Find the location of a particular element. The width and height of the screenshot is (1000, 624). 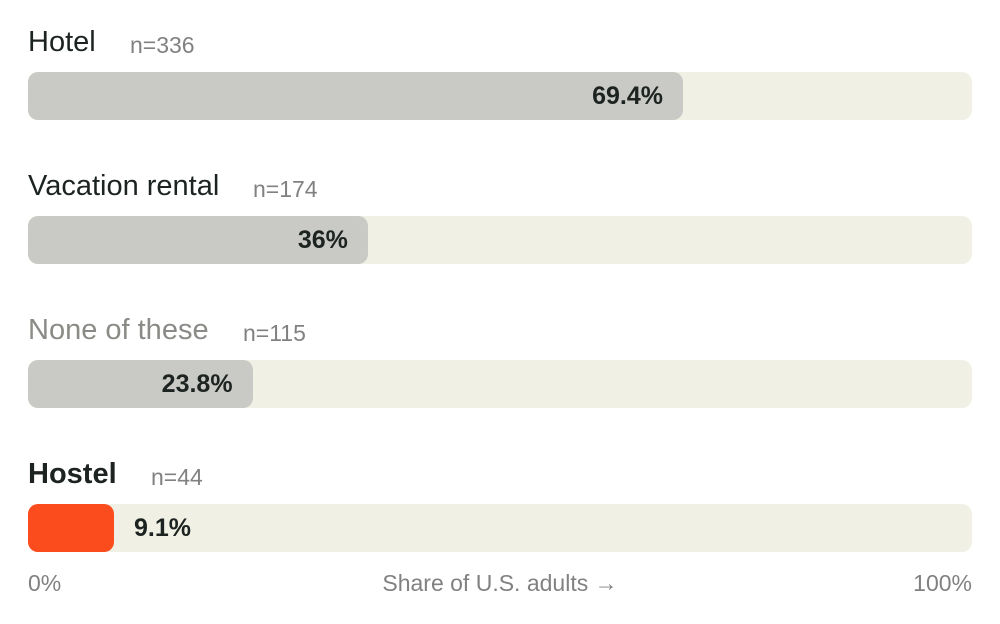

value-label: 36% is located at coordinates (322, 240).